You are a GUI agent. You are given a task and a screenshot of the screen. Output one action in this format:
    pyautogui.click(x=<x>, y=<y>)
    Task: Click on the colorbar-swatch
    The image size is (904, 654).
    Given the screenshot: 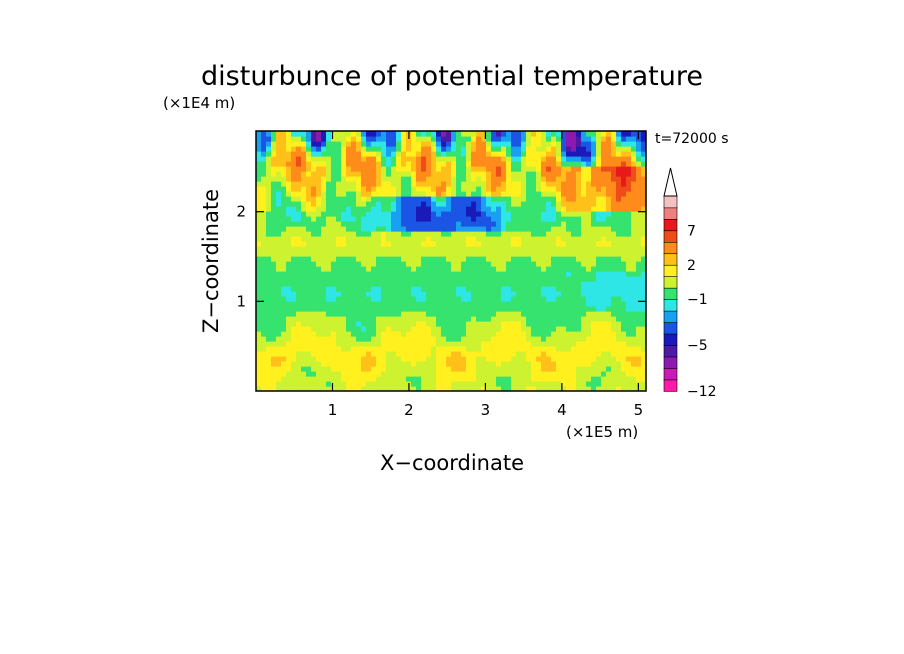 What is the action you would take?
    pyautogui.click(x=670, y=316)
    